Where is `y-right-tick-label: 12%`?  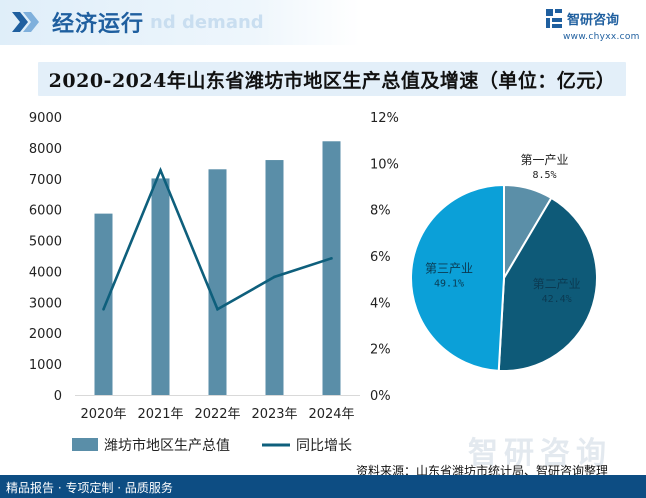 y-right-tick-label: 12% is located at coordinates (384, 118).